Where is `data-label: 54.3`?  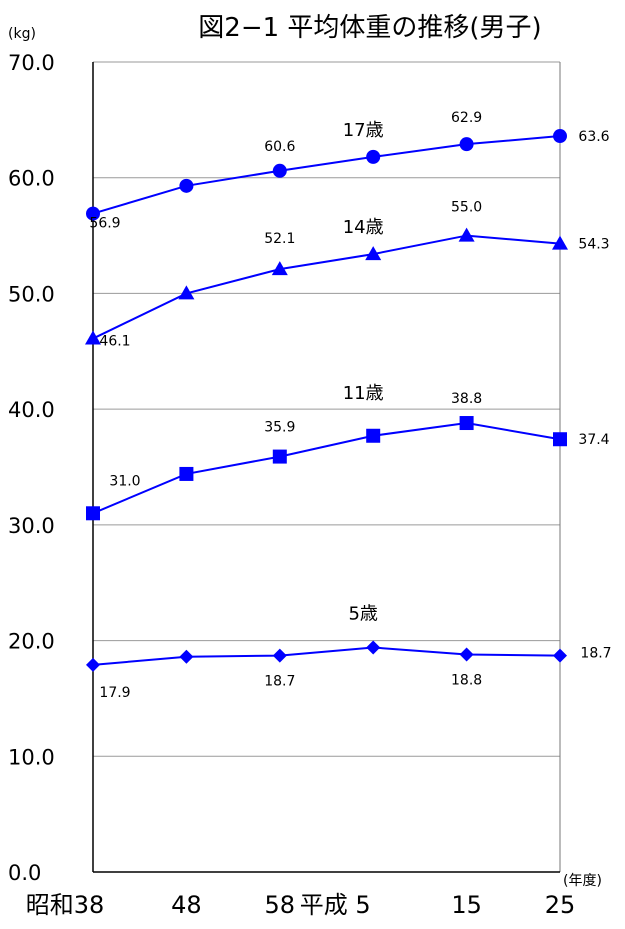 data-label: 54.3 is located at coordinates (593, 245).